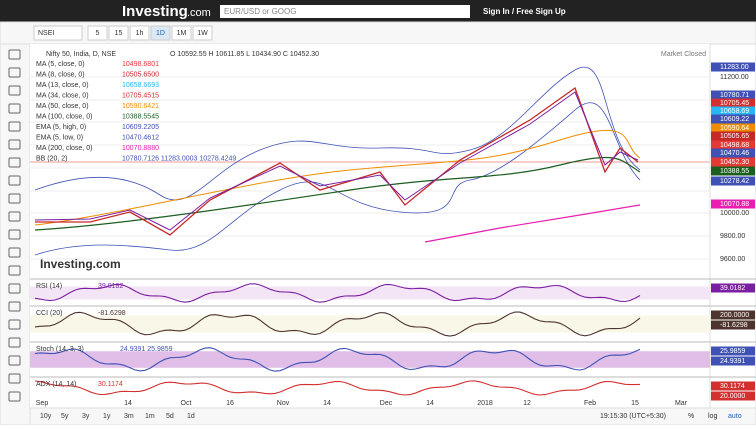 The height and width of the screenshot is (430, 756). What do you see at coordinates (524, 11) in the screenshot?
I see `sign-in: Sign In / Free Sign Up` at bounding box center [524, 11].